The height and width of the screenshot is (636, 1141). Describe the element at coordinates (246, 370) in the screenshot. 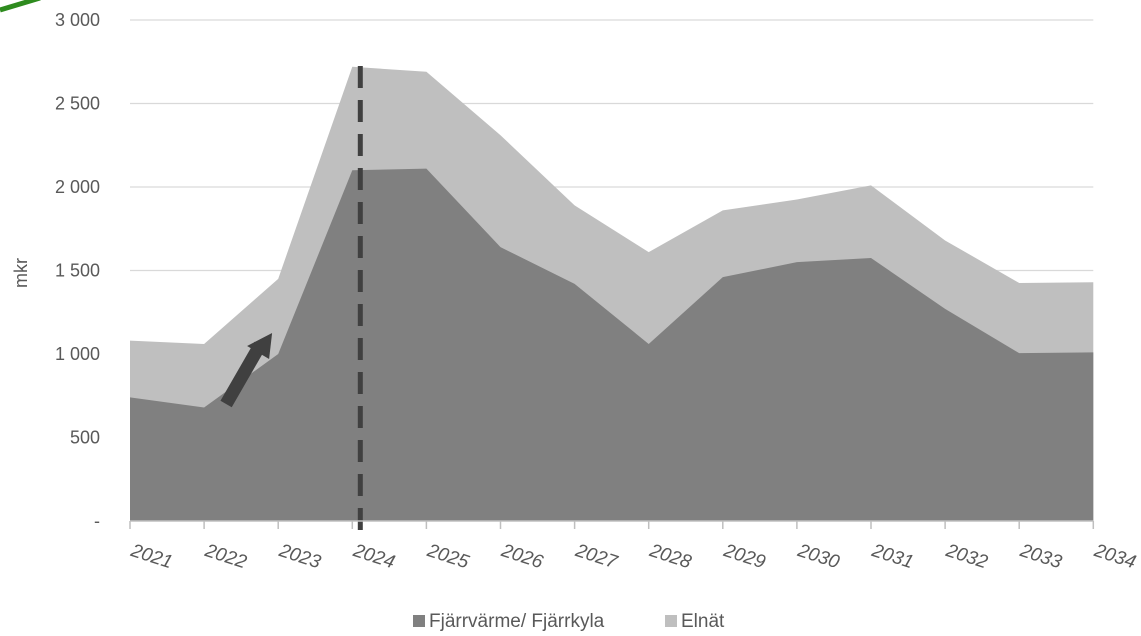

I see `up-arrow-icon` at that location.